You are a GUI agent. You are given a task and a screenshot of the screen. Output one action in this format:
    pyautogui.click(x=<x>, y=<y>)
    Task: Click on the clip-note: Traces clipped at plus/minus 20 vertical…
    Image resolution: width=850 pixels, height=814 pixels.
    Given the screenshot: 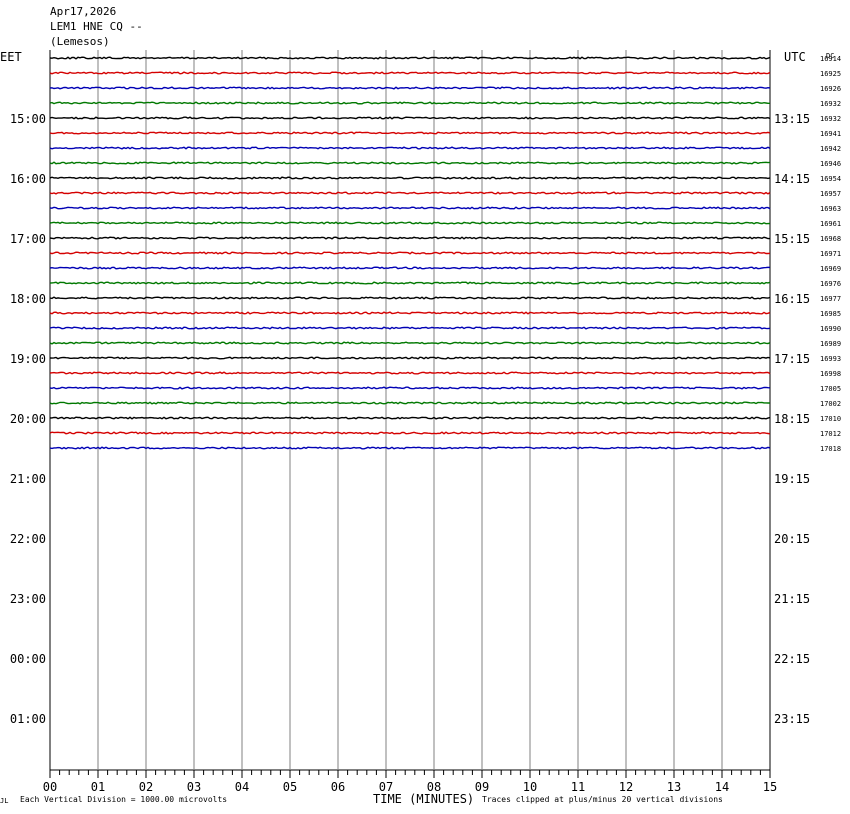 What is the action you would take?
    pyautogui.click(x=602, y=799)
    